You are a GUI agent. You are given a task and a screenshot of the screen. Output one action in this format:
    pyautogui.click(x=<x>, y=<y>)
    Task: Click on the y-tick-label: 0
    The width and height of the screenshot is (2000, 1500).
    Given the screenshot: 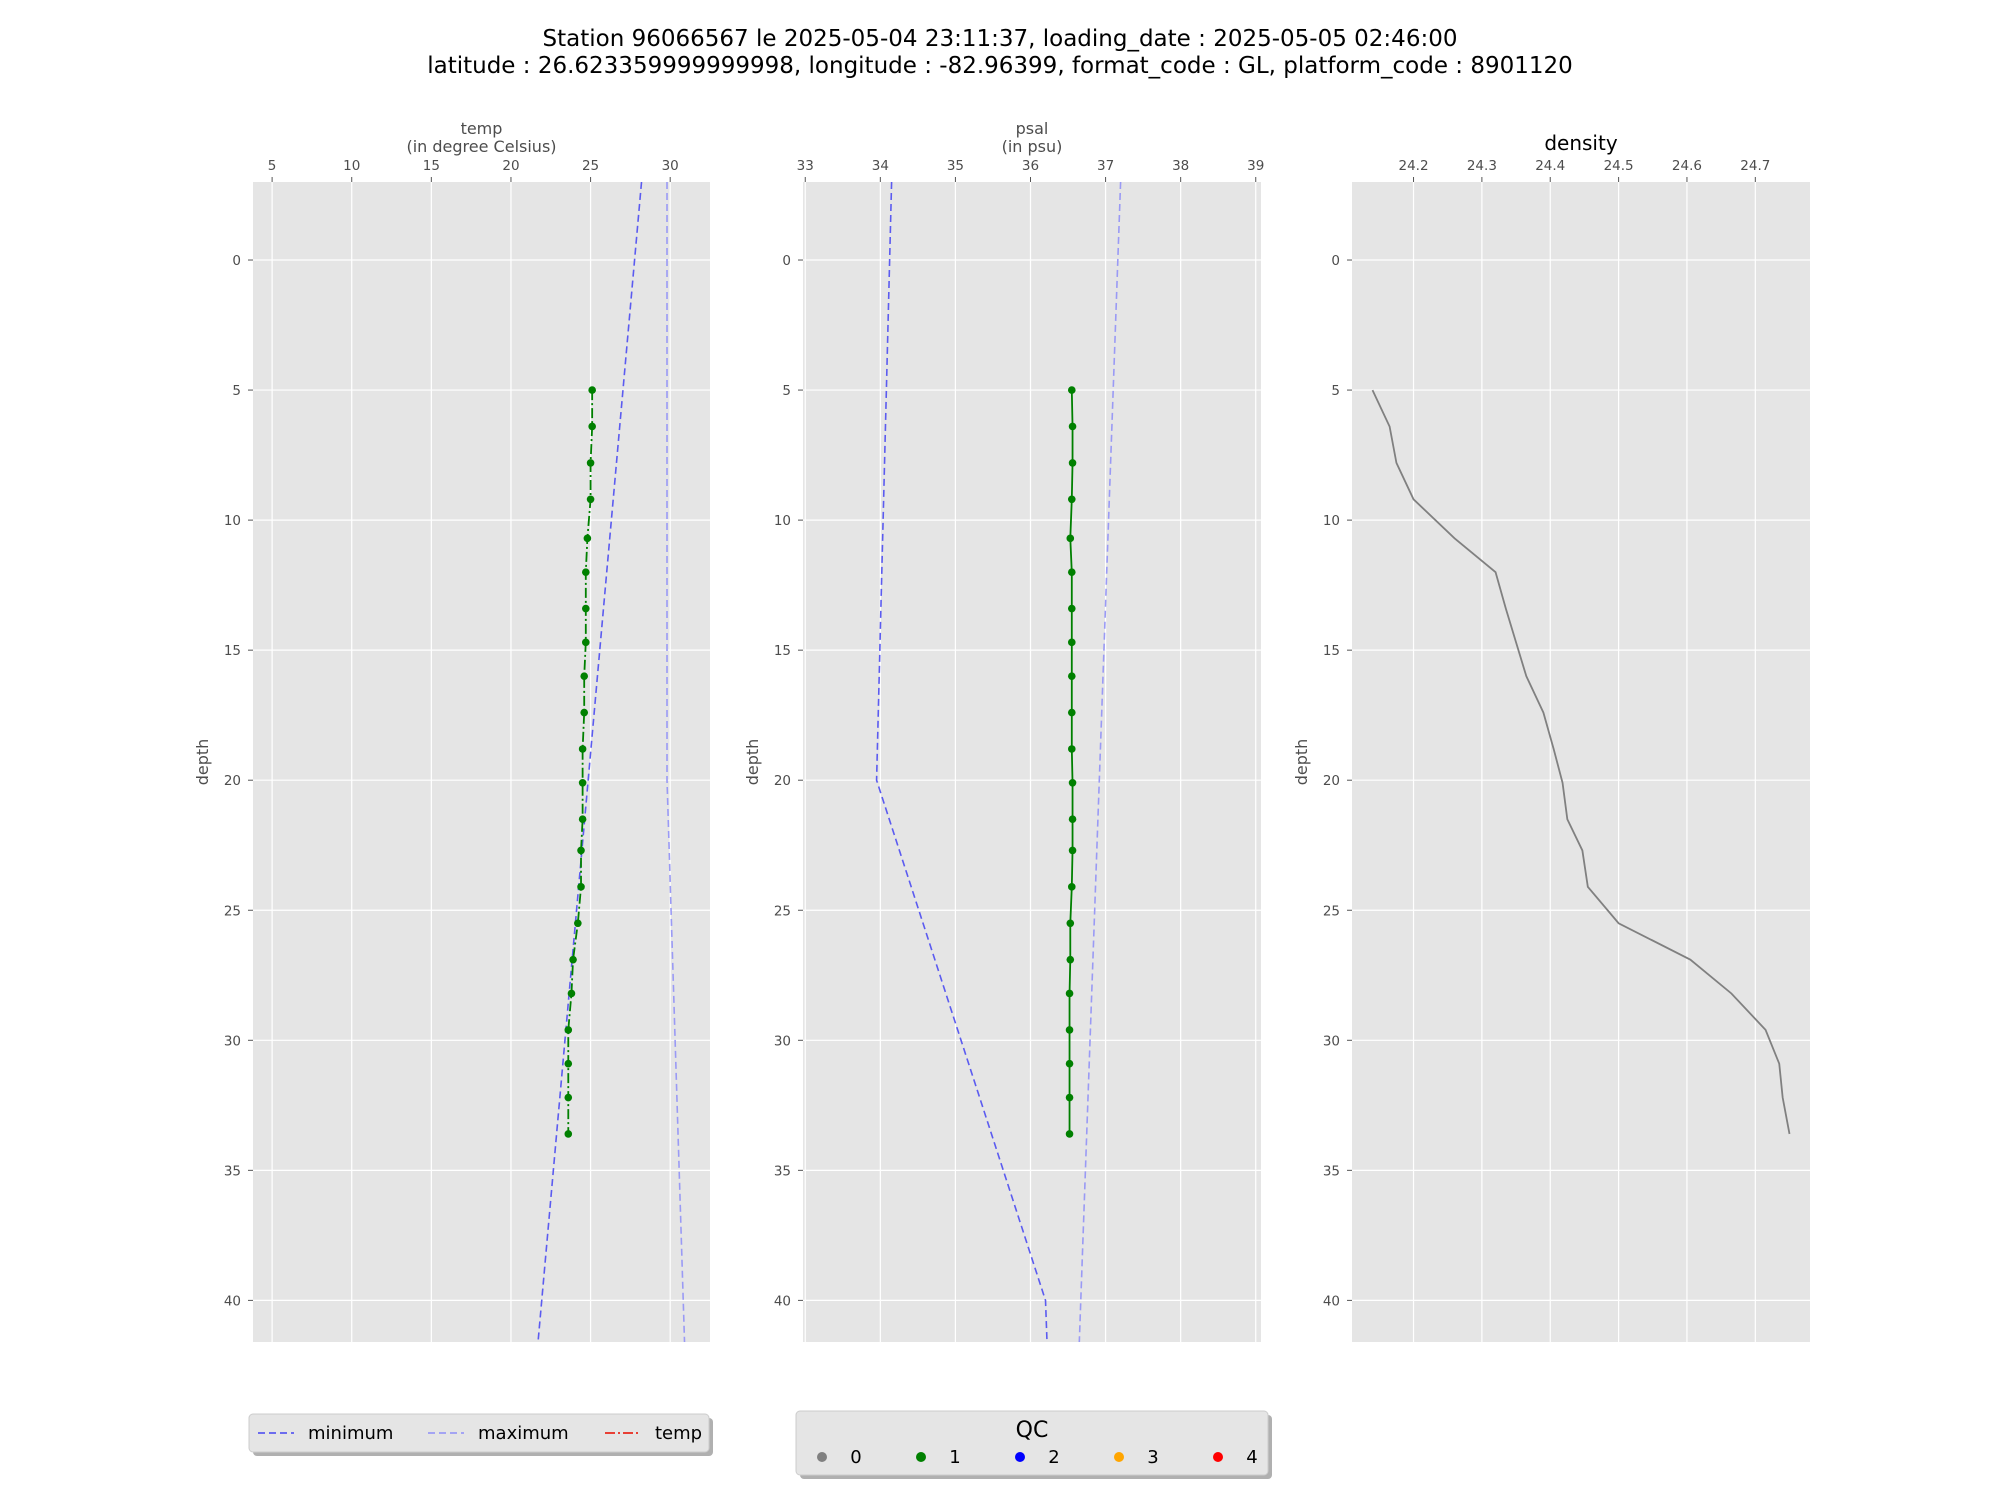 What is the action you would take?
    pyautogui.click(x=1335, y=261)
    